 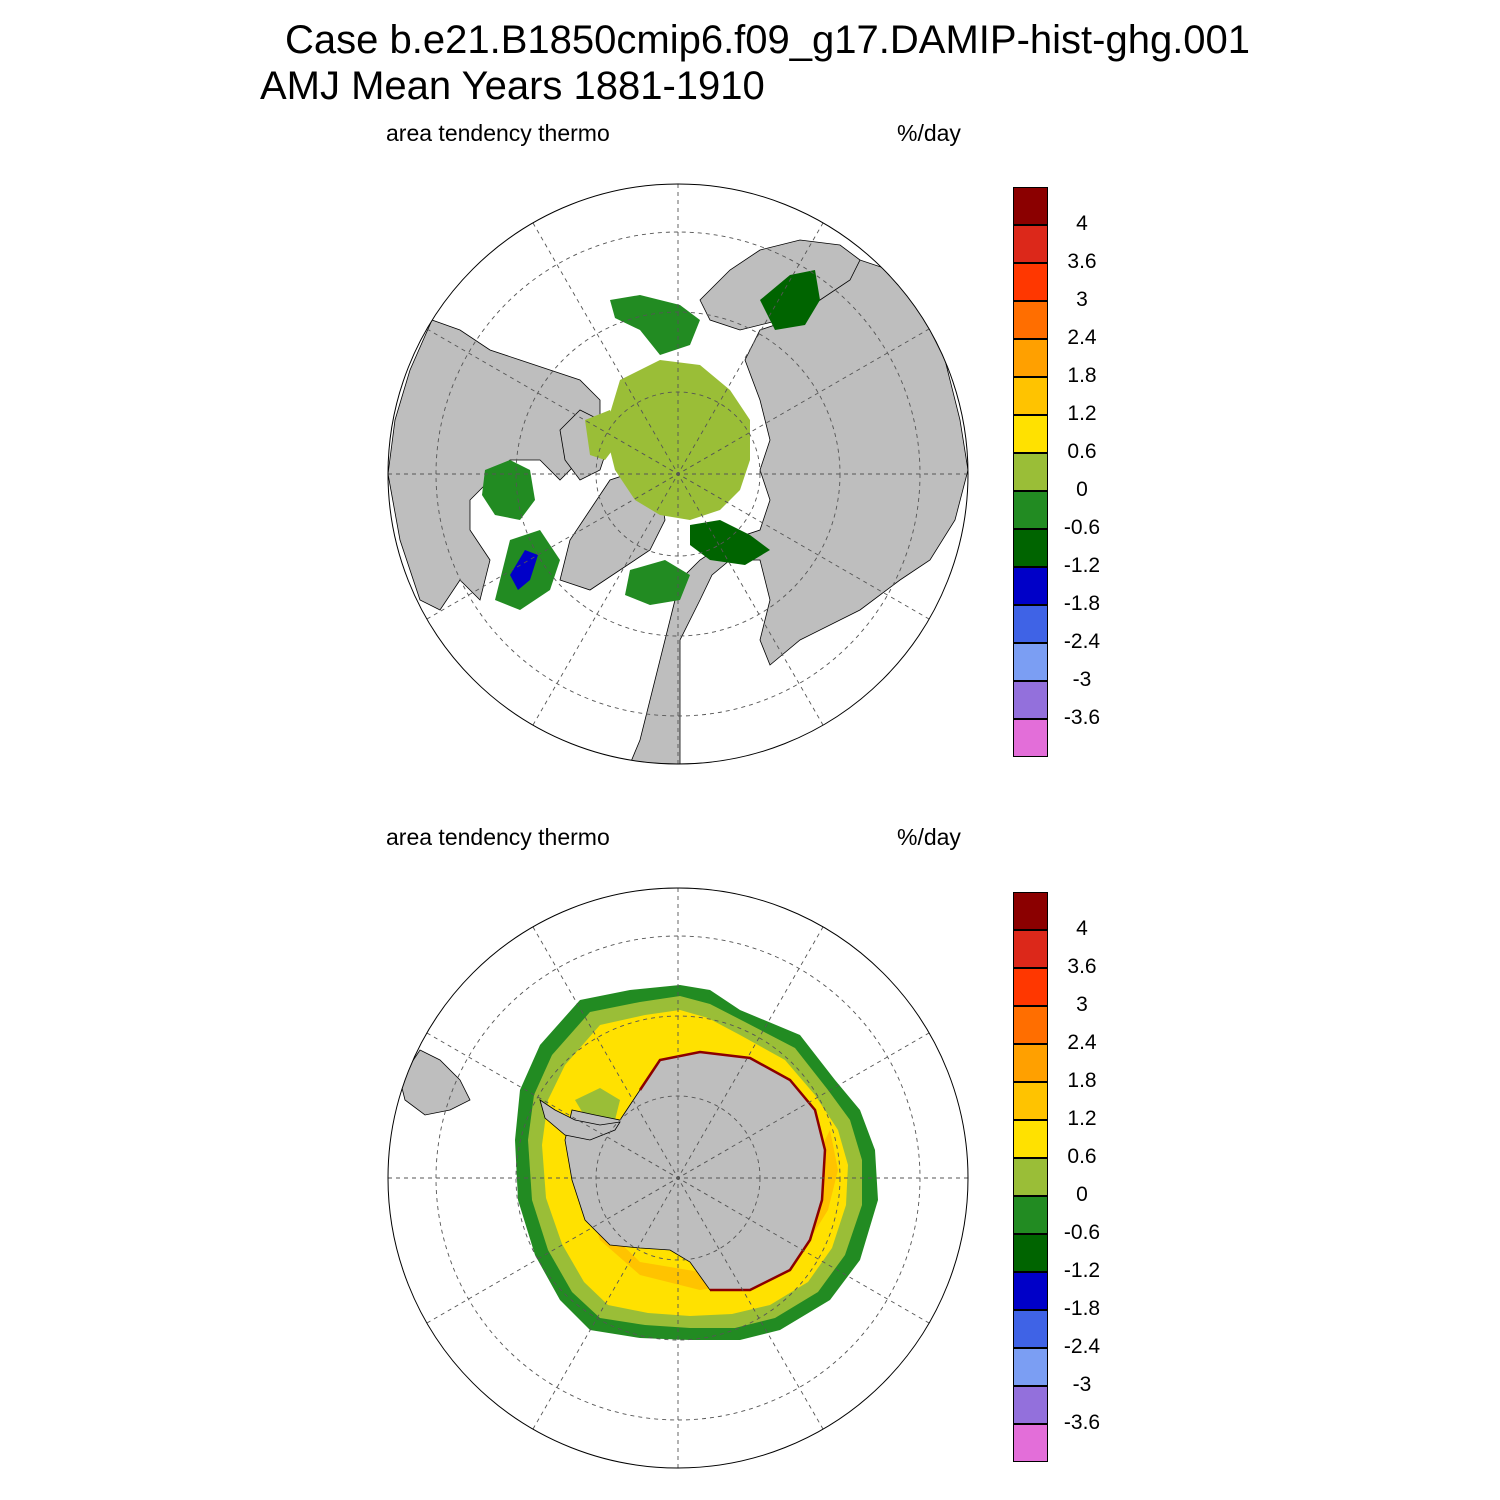 I want to click on north-graticule, so click(x=678, y=474).